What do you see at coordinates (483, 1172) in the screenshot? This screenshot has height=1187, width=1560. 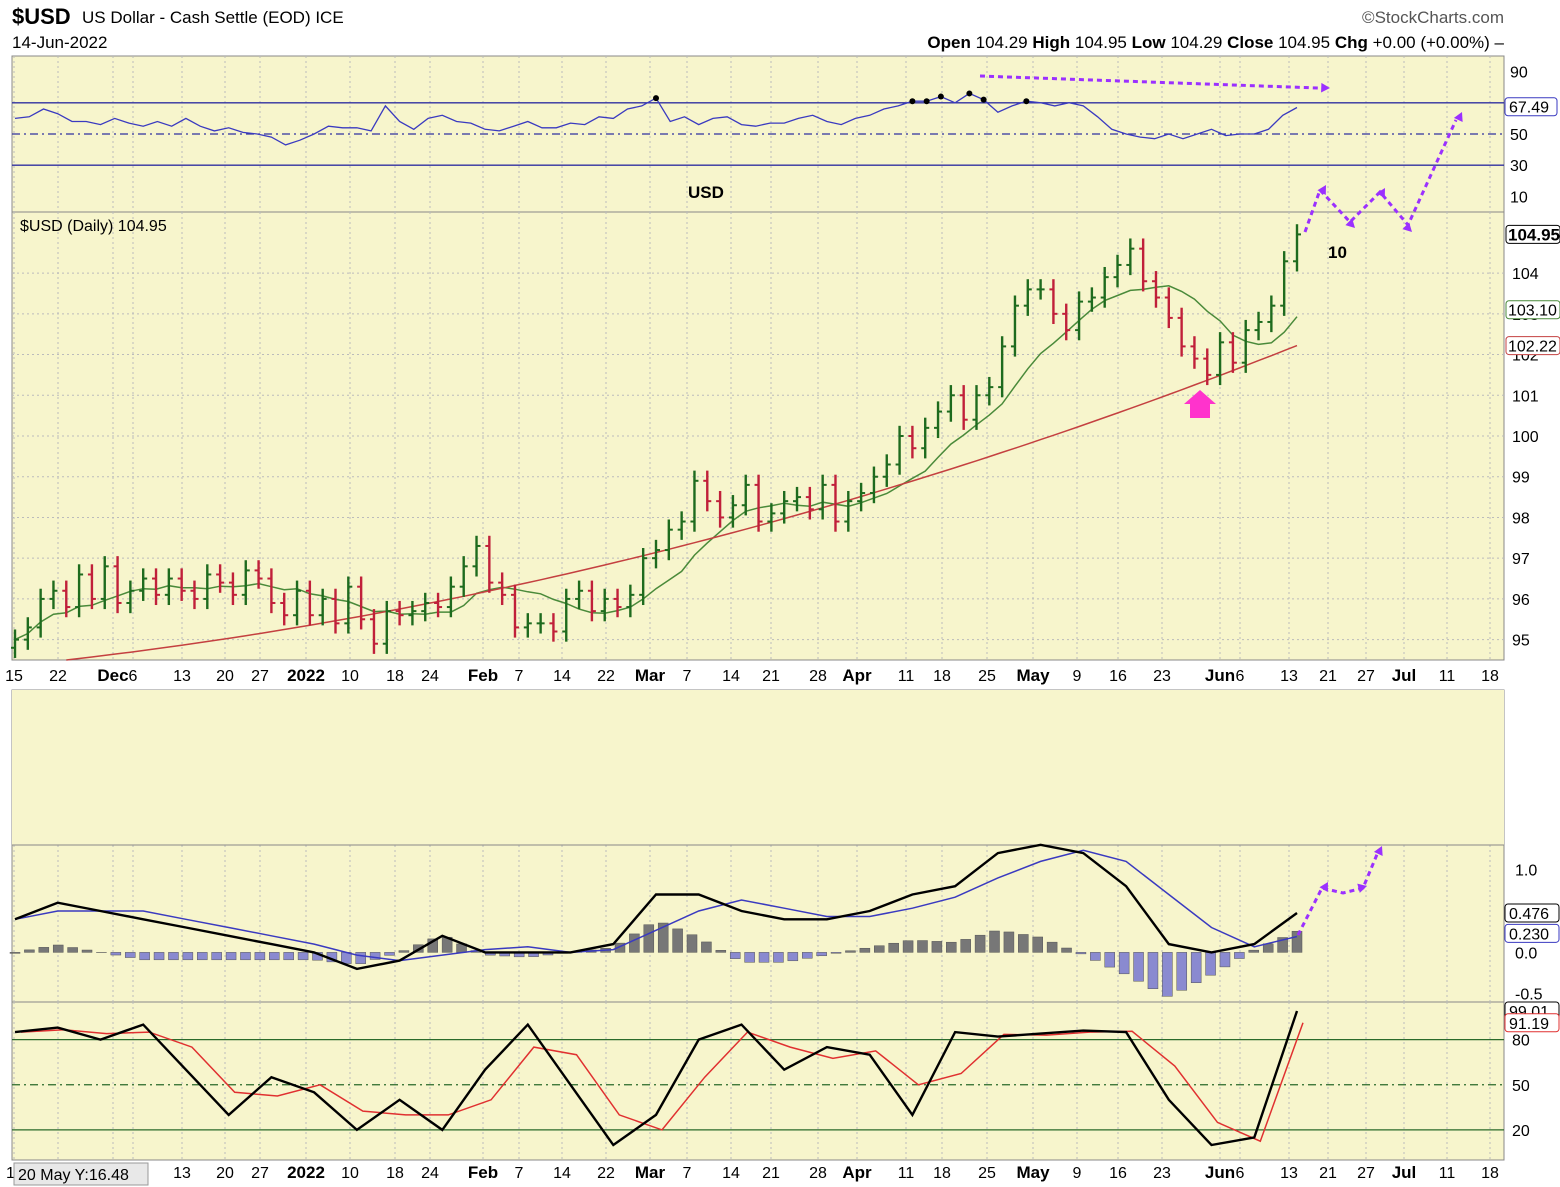 I see `x-tick-label-bottom: Feb` at bounding box center [483, 1172].